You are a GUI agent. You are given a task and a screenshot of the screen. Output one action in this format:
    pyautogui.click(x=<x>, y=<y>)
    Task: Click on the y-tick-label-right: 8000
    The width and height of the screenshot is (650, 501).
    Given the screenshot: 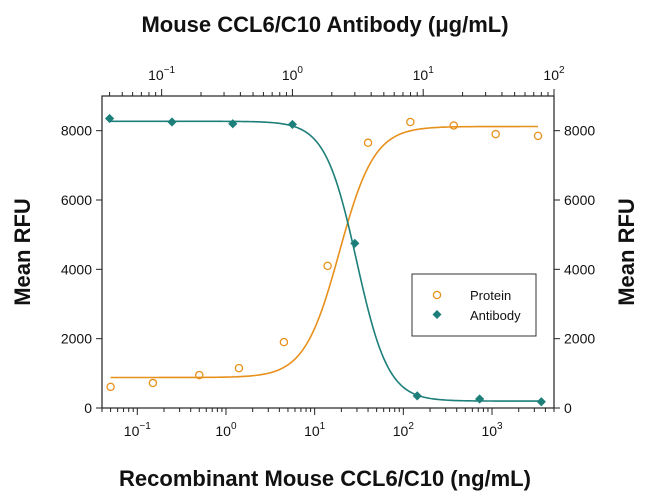 What is the action you would take?
    pyautogui.click(x=579, y=131)
    